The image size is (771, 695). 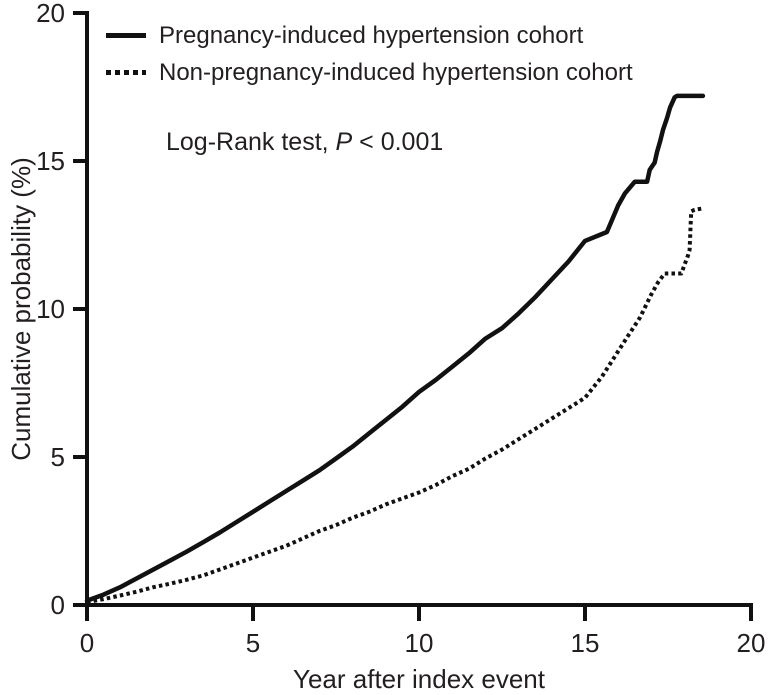 I want to click on y-ticks, so click(x=79, y=309).